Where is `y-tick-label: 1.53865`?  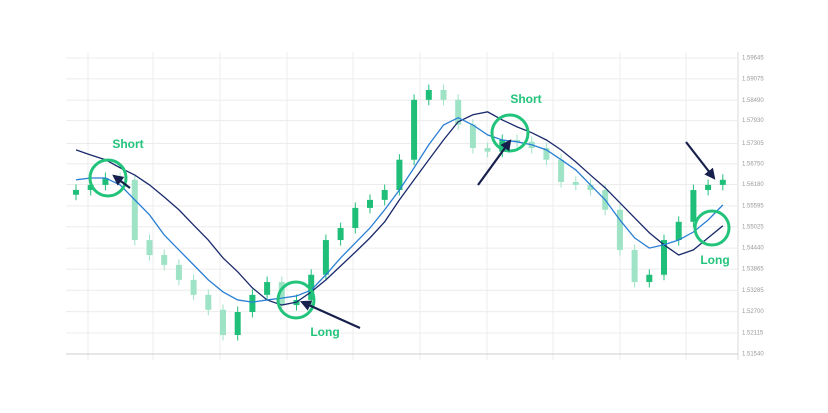 y-tick-label: 1.53865 is located at coordinates (753, 270).